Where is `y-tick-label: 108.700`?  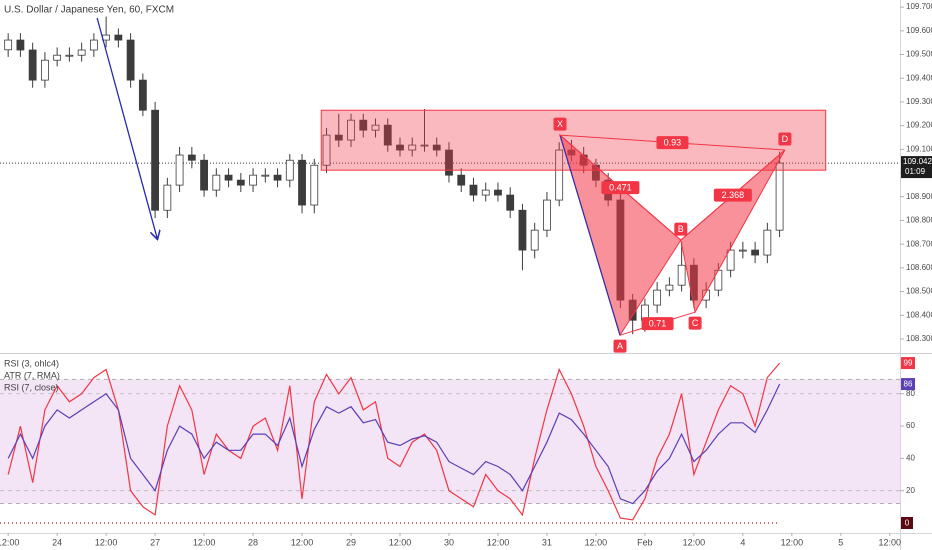
y-tick-label: 108.700 is located at coordinates (919, 243).